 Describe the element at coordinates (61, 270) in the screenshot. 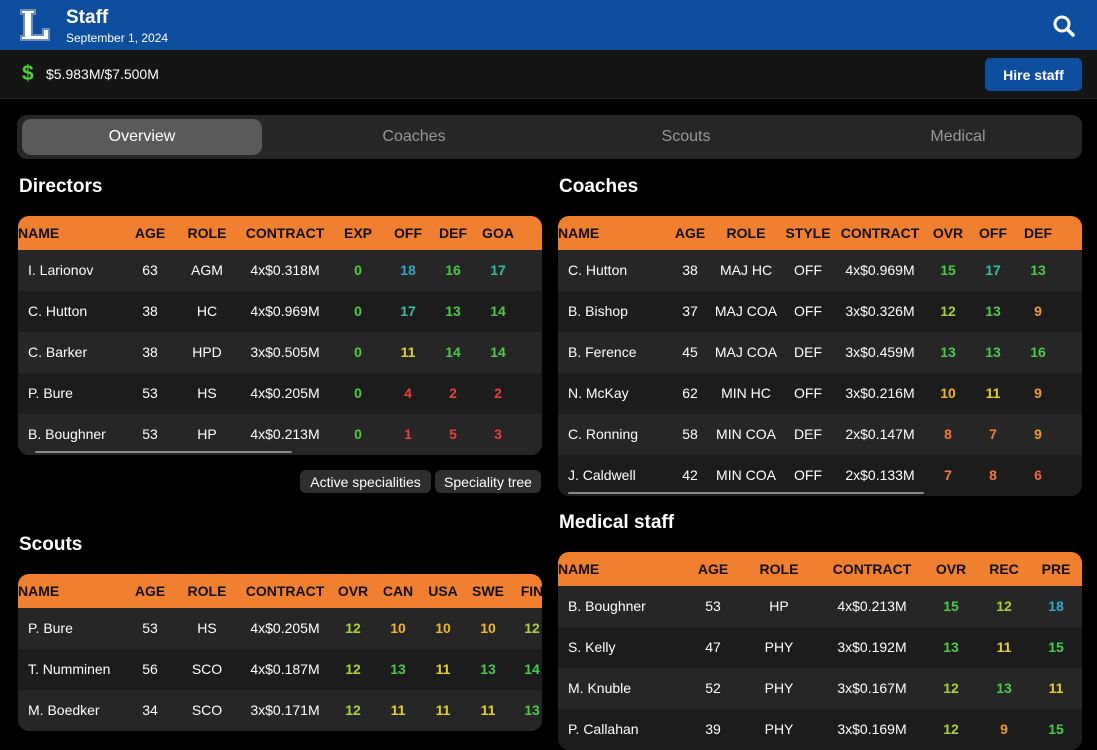

I see `staff-name: I. Larionov` at that location.